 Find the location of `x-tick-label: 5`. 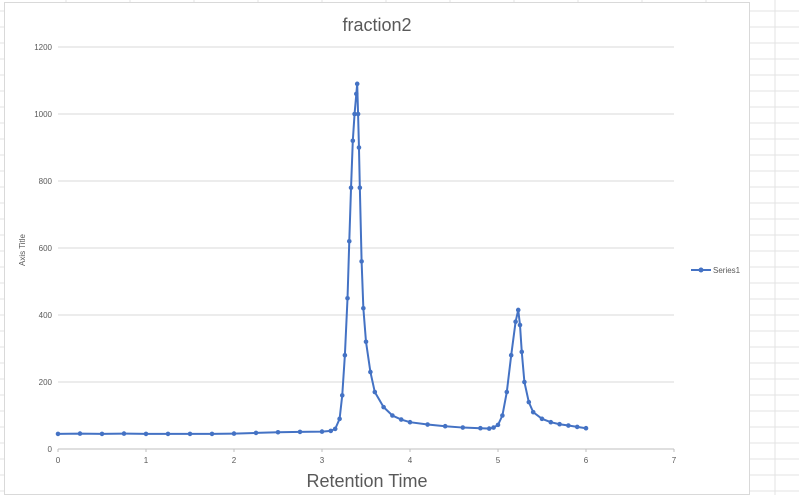

x-tick-label: 5 is located at coordinates (498, 460).